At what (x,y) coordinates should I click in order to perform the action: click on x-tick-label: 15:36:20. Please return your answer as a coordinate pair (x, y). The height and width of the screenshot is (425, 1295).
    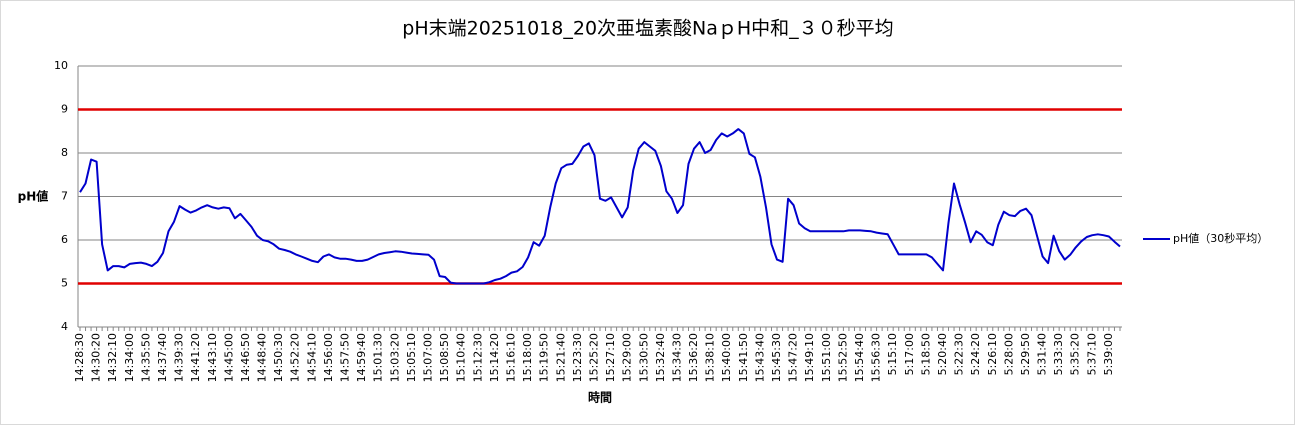
    Looking at the image, I should click on (693, 357).